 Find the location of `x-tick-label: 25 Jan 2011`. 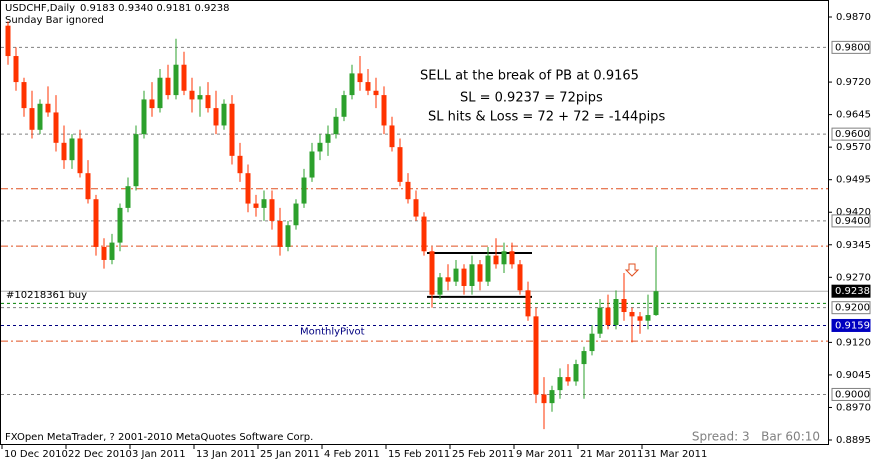

x-tick-label: 25 Jan 2011 is located at coordinates (290, 454).